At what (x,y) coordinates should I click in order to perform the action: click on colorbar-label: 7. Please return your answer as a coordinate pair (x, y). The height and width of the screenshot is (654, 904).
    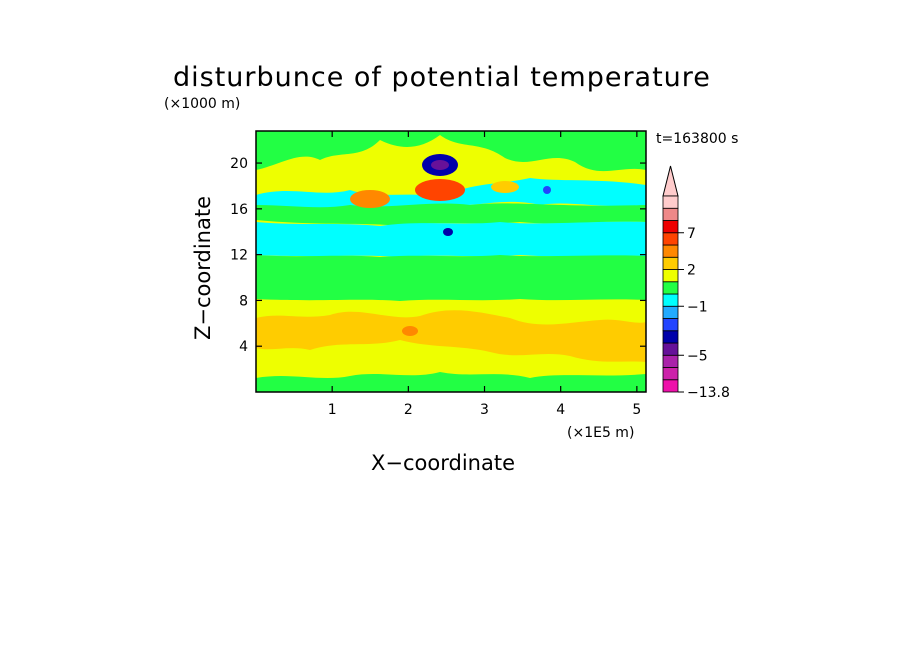
    Looking at the image, I should click on (691, 234).